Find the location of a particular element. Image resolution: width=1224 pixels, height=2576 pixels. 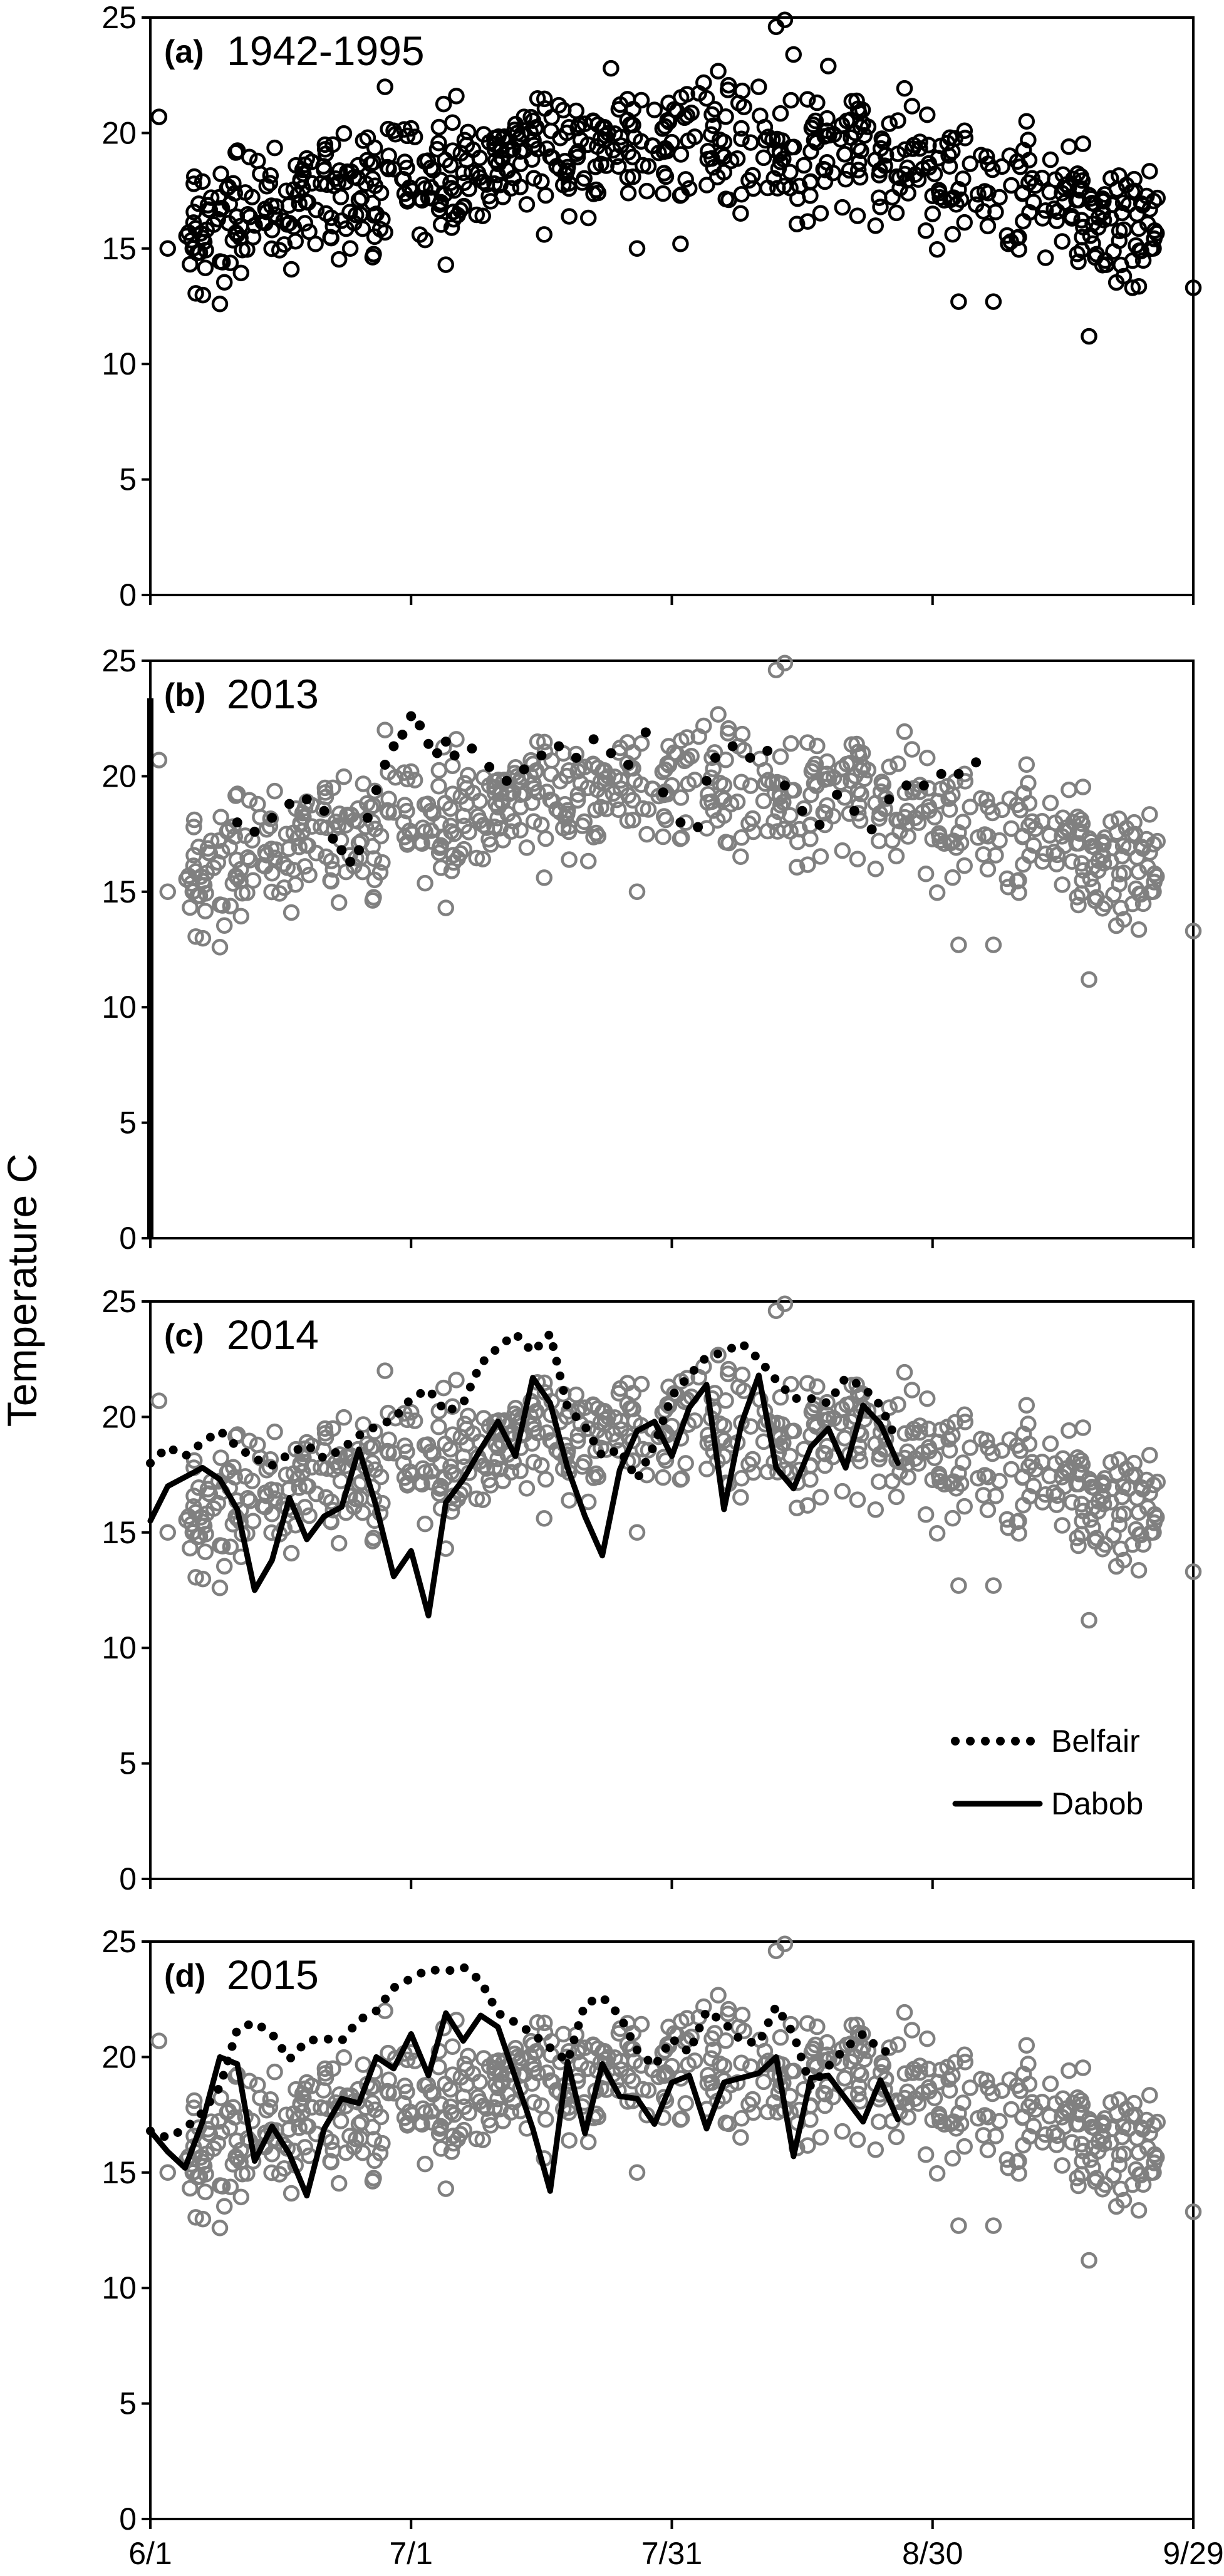

x-tick-label: 7/1 is located at coordinates (411, 2553).